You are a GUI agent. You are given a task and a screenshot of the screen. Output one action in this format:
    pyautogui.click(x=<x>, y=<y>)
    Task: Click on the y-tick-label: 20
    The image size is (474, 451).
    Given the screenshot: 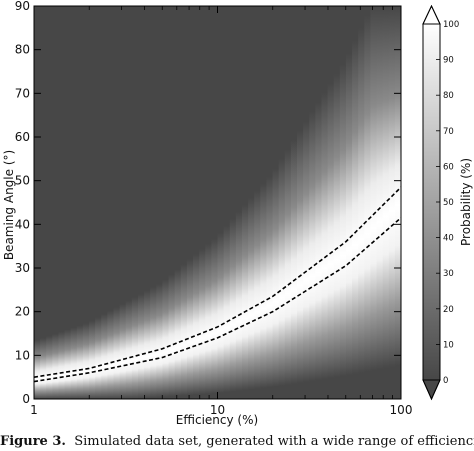 What is the action you would take?
    pyautogui.click(x=22, y=312)
    